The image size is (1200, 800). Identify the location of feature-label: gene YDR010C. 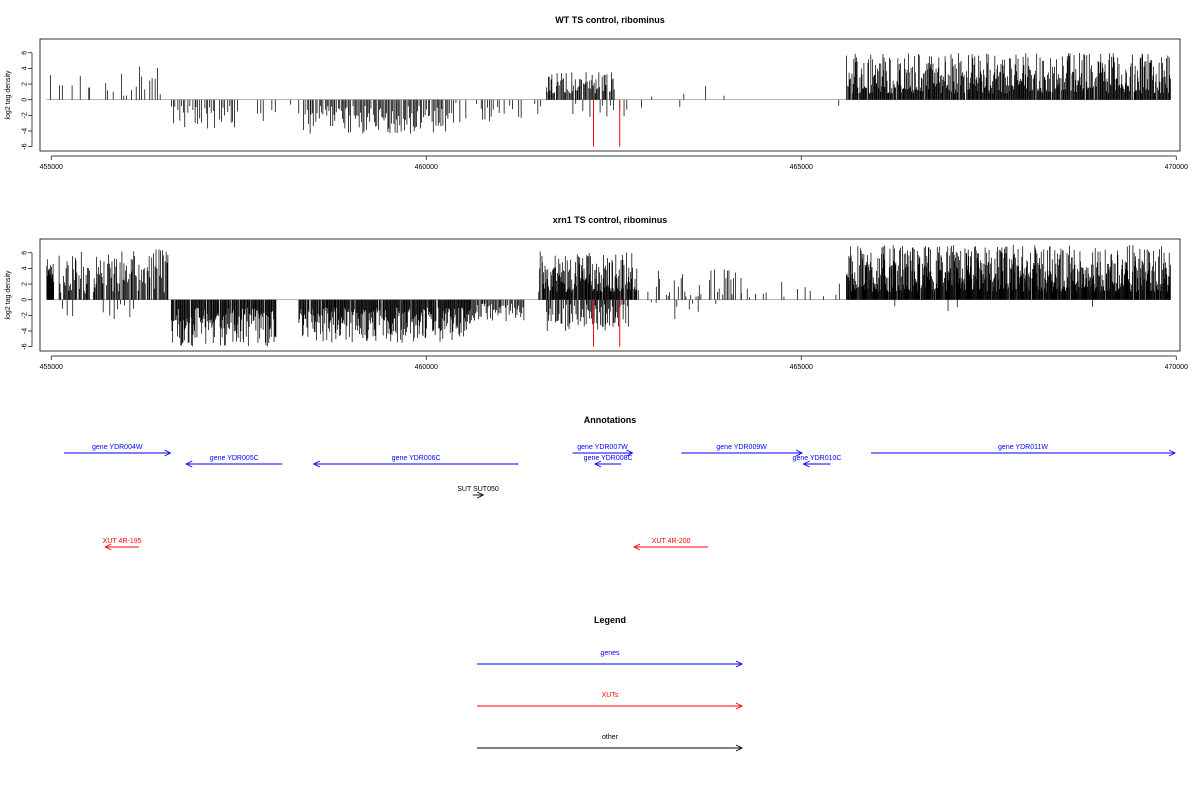
(817, 458).